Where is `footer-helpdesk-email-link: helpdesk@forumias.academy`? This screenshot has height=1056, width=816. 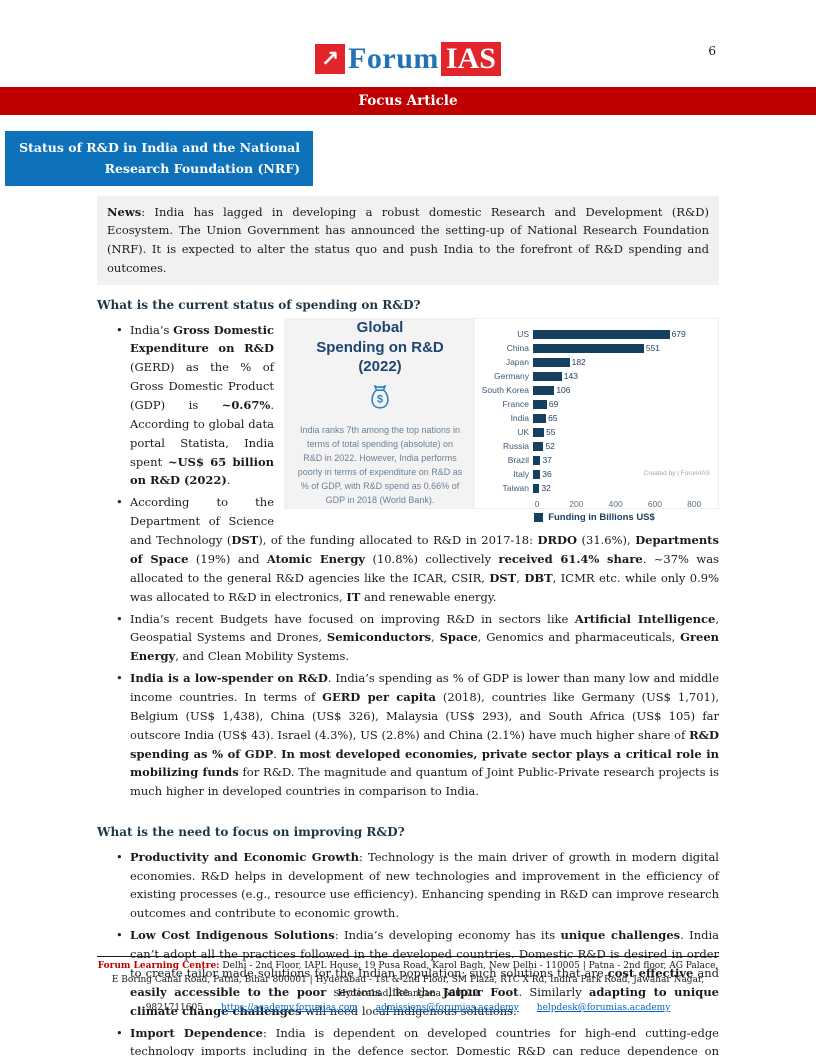 footer-helpdesk-email-link: helpdesk@forumias.academy is located at coordinates (603, 1008).